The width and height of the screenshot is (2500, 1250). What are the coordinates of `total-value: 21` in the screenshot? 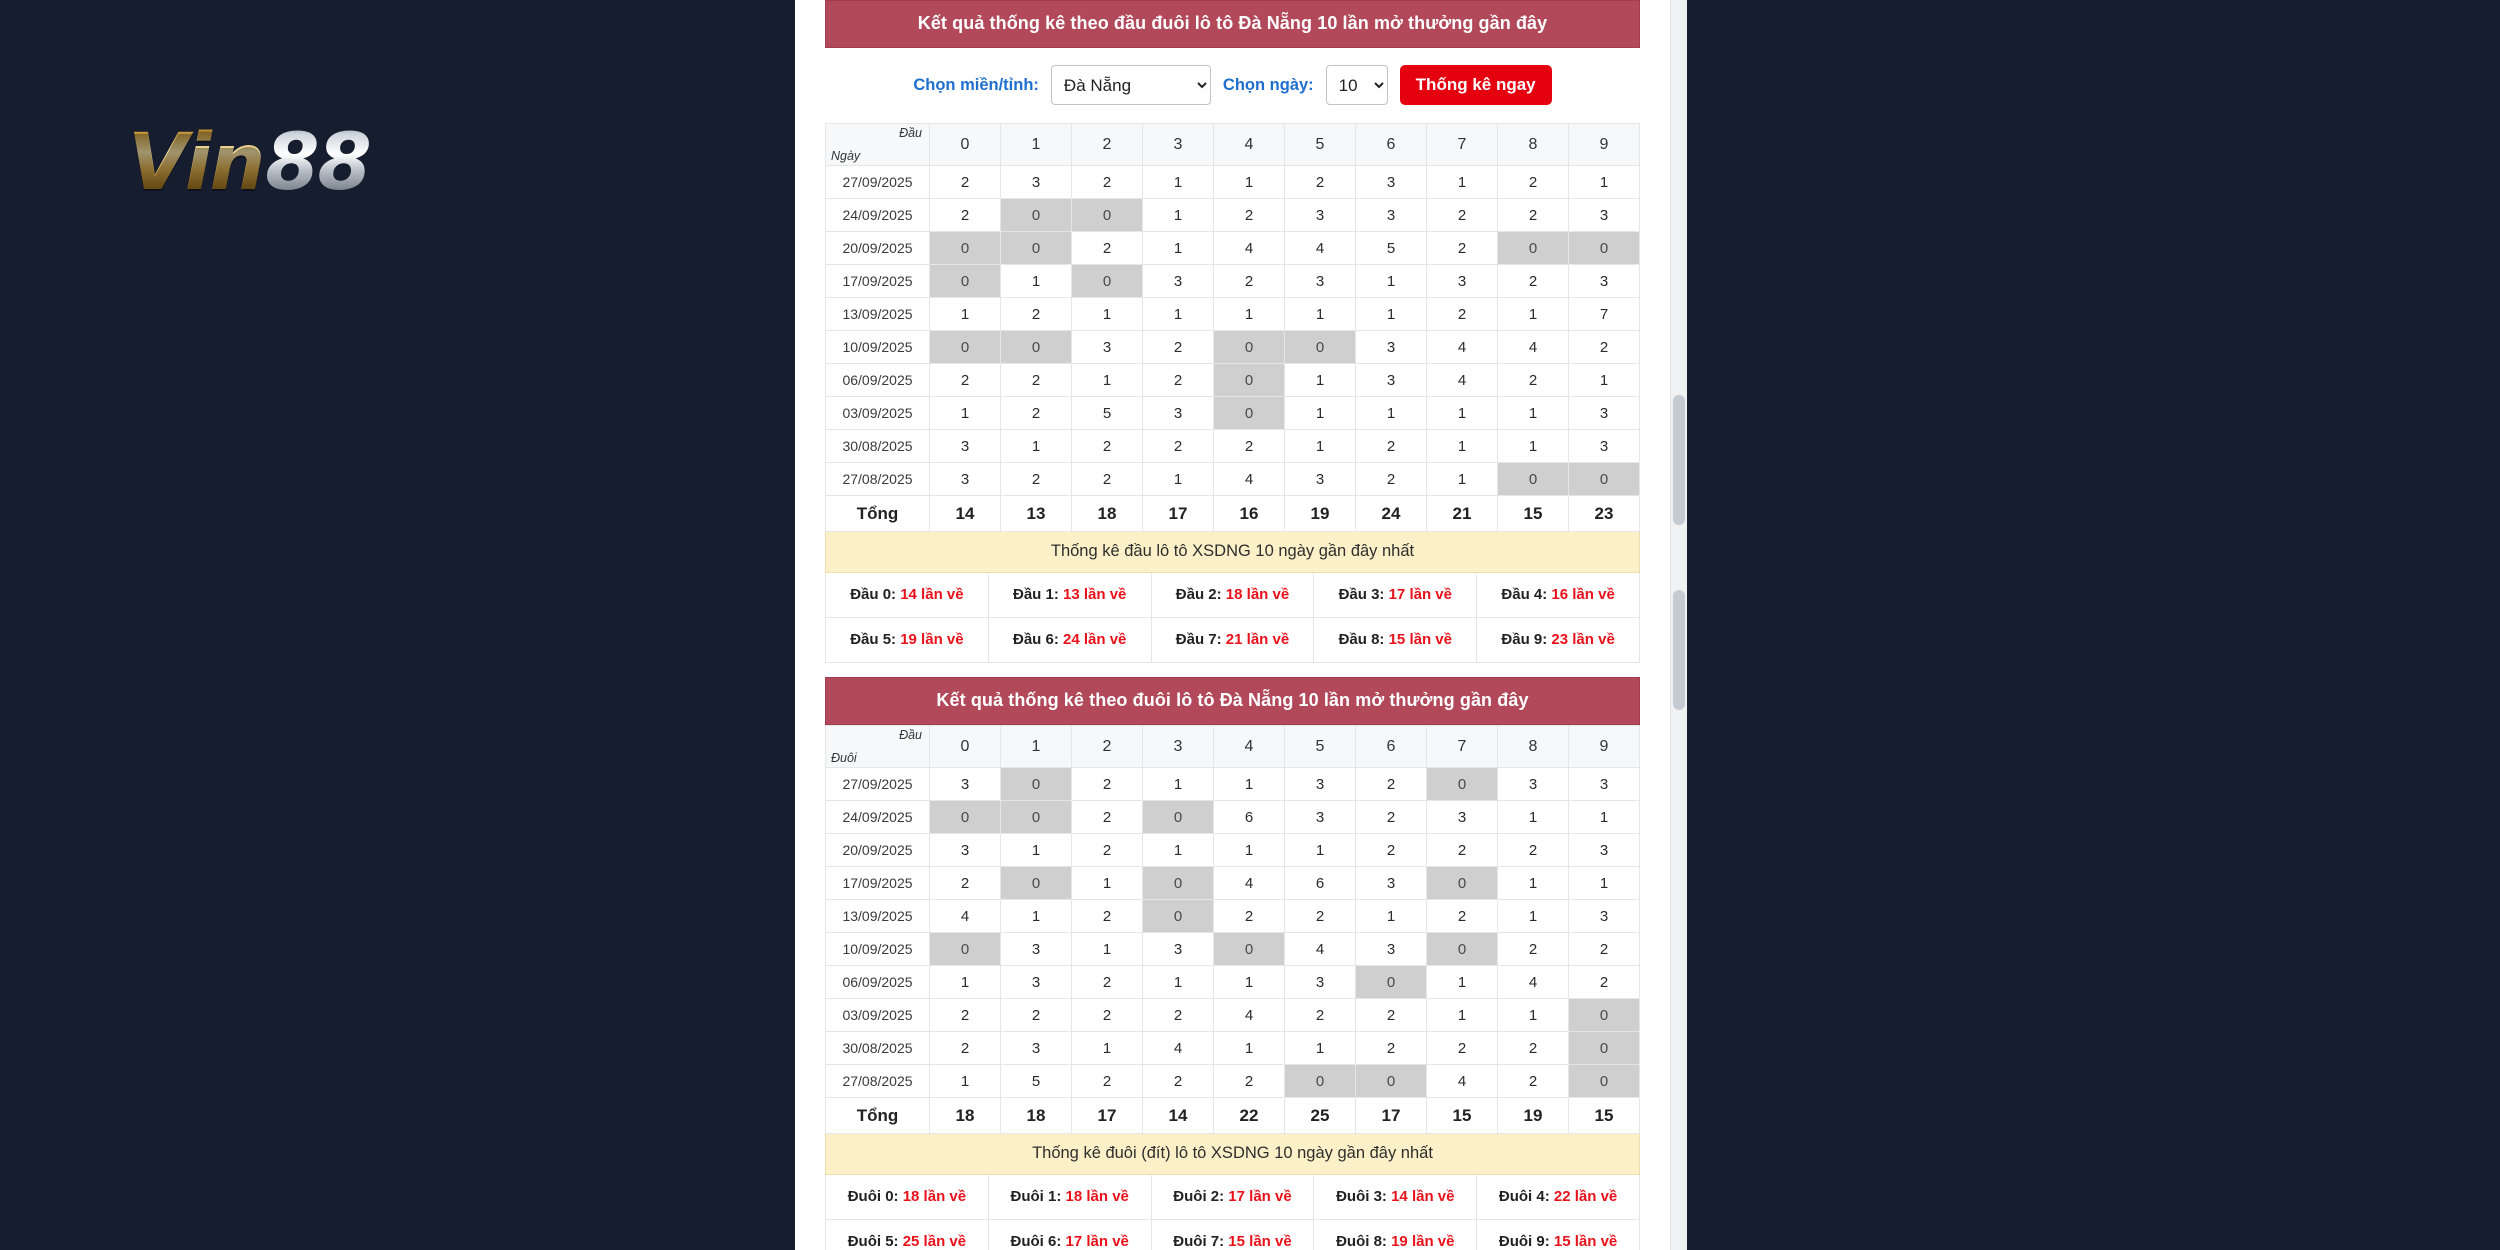 It's located at (1462, 513).